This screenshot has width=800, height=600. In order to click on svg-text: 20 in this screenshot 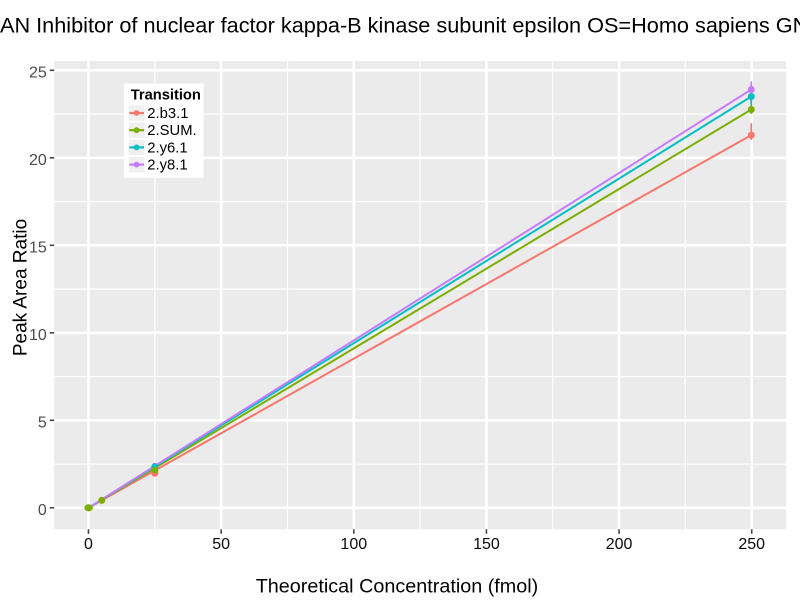, I will do `click(38, 160)`.